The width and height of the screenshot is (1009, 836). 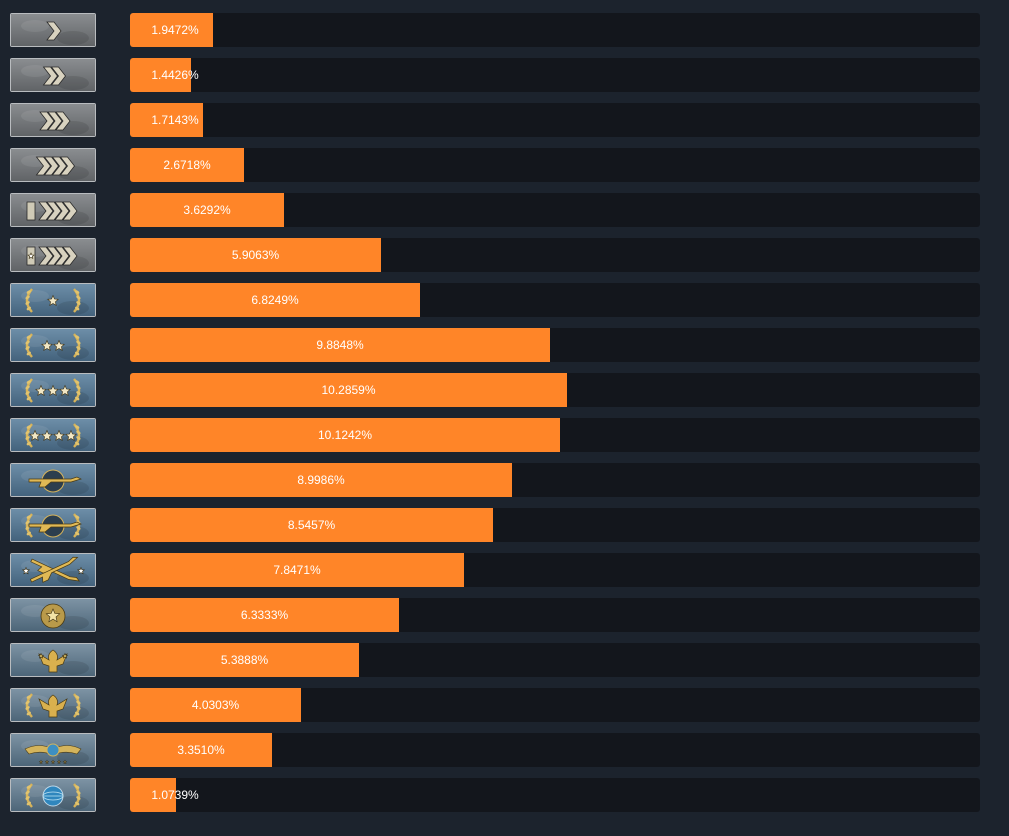 I want to click on rank-row: 1.7143%, so click(x=504, y=121).